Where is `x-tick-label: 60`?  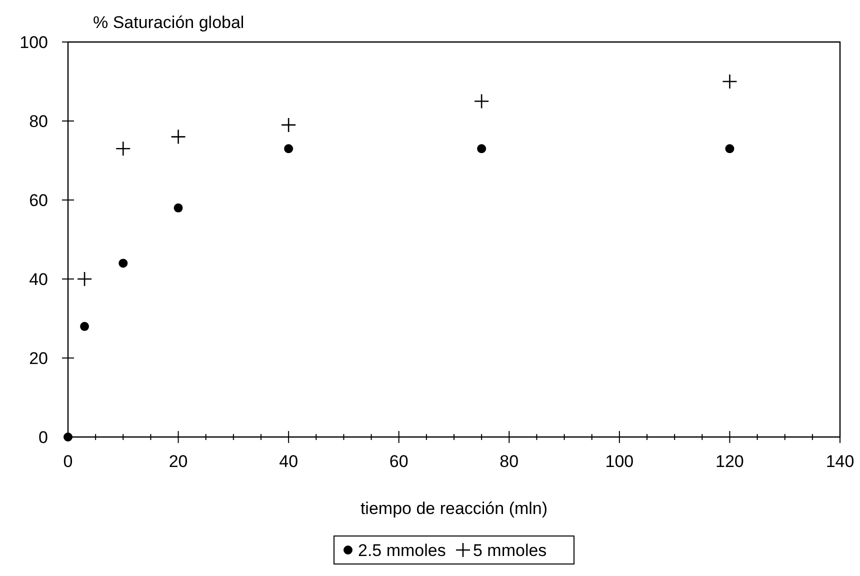 x-tick-label: 60 is located at coordinates (398, 461).